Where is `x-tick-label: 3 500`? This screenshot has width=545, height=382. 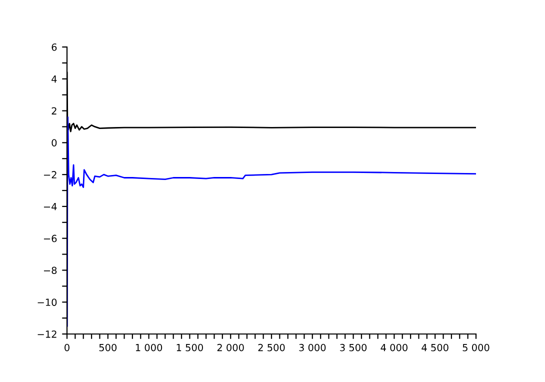 x-tick-label: 3 500 is located at coordinates (353, 348).